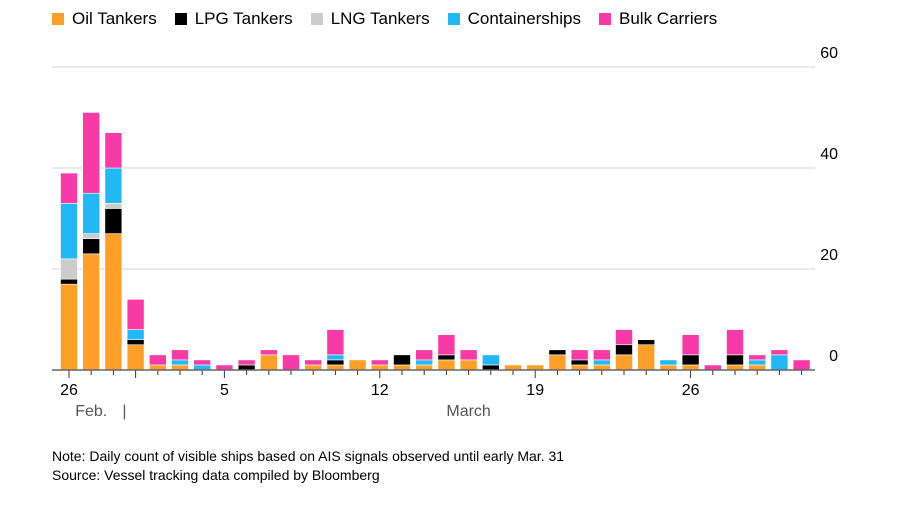 The height and width of the screenshot is (505, 900). Describe the element at coordinates (658, 19) in the screenshot. I see `legend-item: Bulk Carriers` at that location.